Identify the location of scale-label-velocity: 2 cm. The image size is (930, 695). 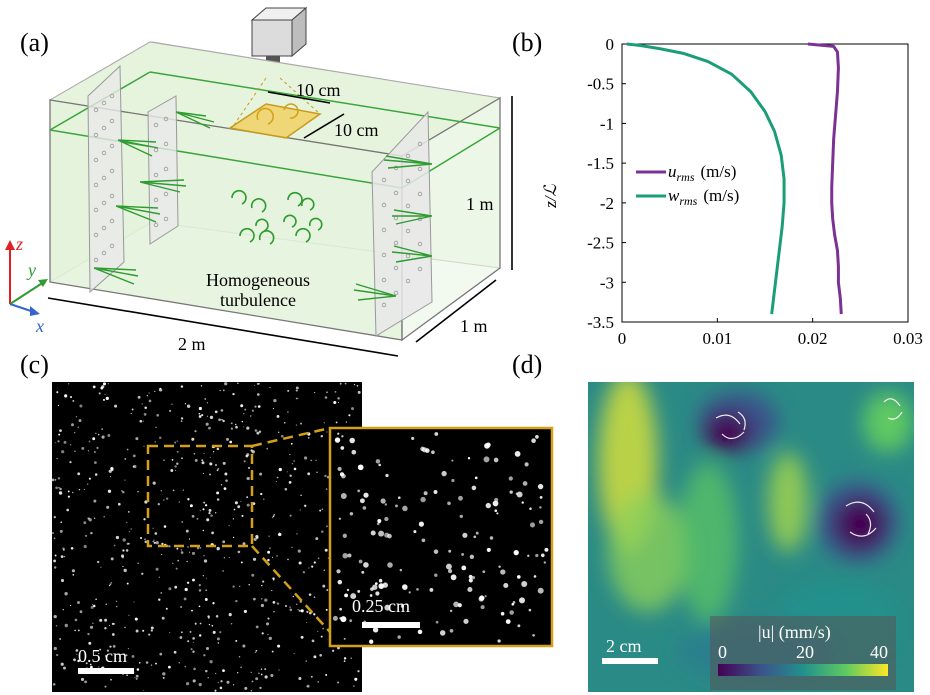
(624, 646).